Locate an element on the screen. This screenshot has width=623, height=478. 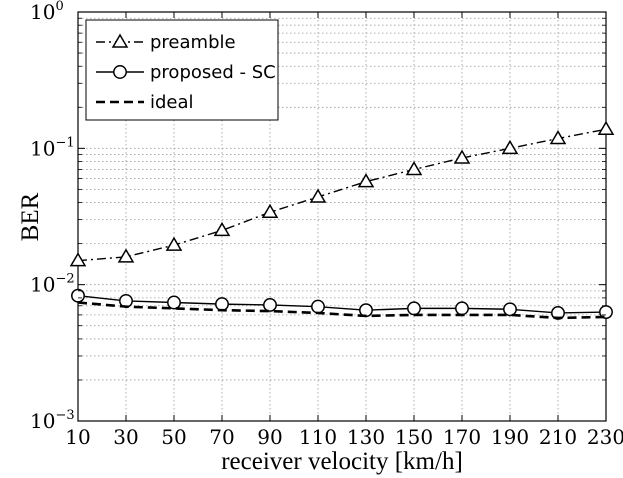
series-line-ideal is located at coordinates (342, 310).